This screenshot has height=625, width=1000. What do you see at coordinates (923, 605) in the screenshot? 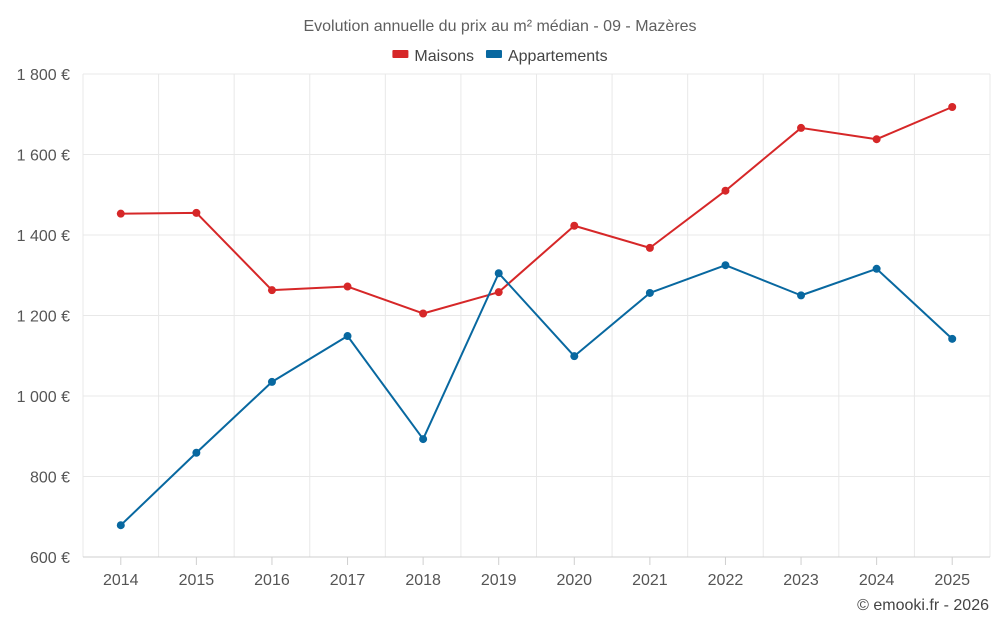
I see `credit-label: © emooki.fr - 2026` at bounding box center [923, 605].